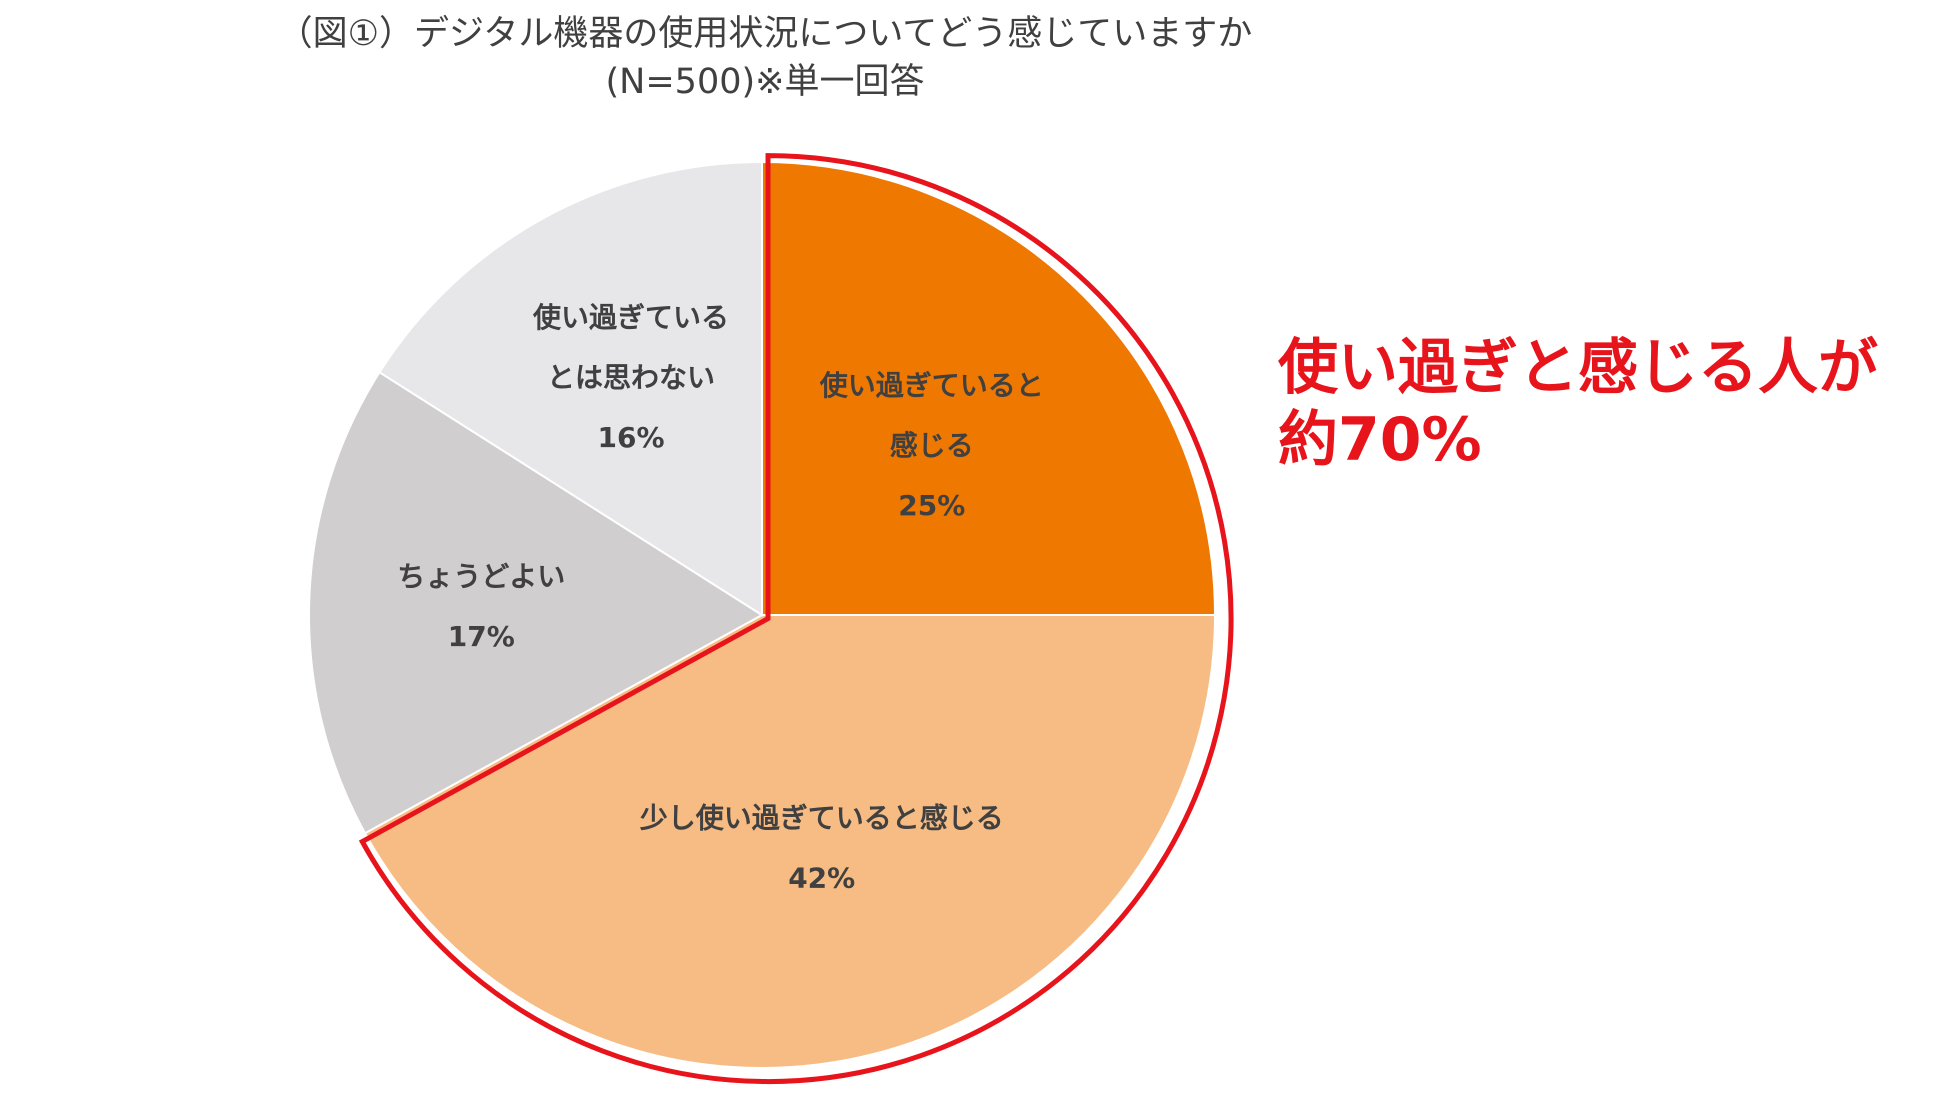 This screenshot has width=1960, height=1093. What do you see at coordinates (821, 878) in the screenshot?
I see `pie-value-label: 42%` at bounding box center [821, 878].